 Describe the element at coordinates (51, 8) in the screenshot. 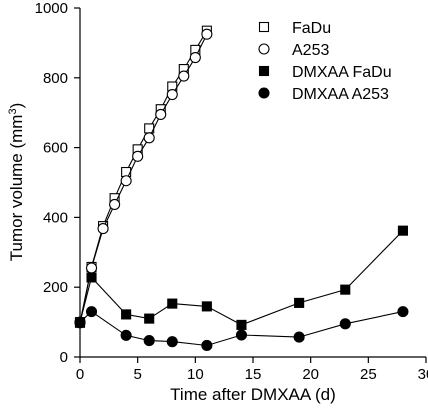

I see `y-tick-label: 1000` at that location.